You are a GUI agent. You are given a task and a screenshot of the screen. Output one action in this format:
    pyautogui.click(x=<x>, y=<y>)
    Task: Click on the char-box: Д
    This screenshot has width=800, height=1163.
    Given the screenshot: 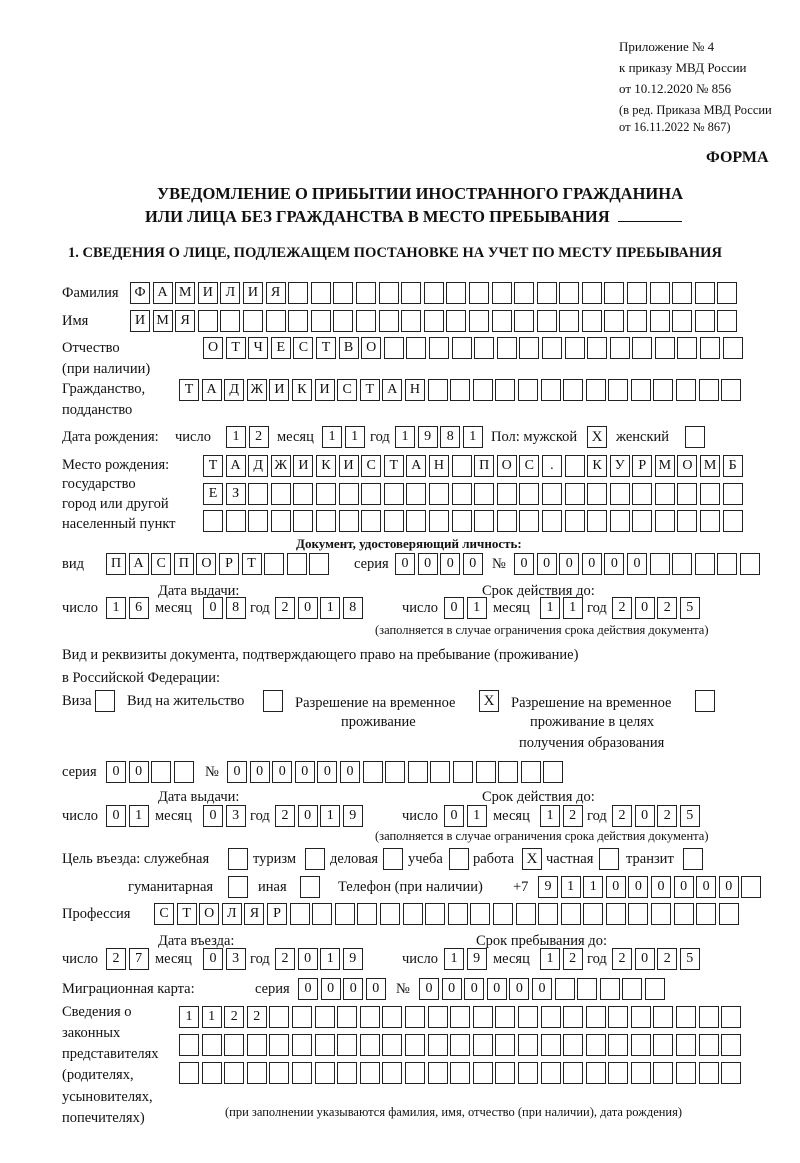 What is the action you would take?
    pyautogui.click(x=258, y=466)
    